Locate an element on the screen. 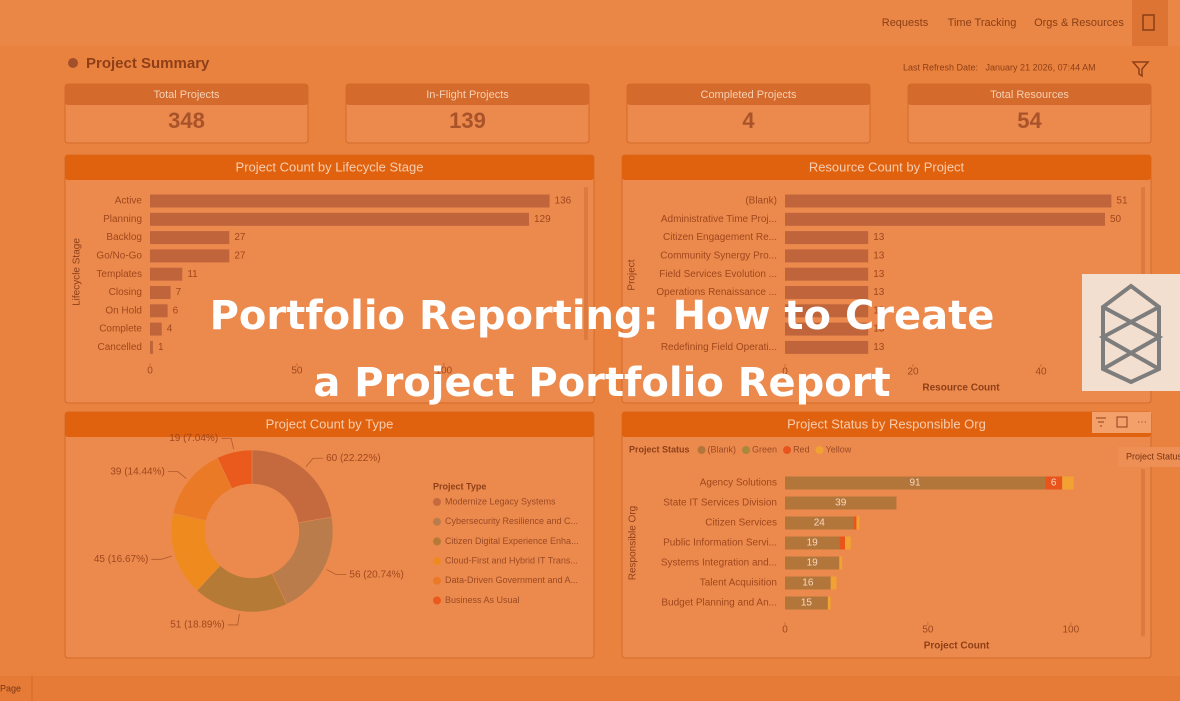 This screenshot has height=701, width=1180. overlay-title: Portfolio Reporting: How to Create is located at coordinates (602, 316).